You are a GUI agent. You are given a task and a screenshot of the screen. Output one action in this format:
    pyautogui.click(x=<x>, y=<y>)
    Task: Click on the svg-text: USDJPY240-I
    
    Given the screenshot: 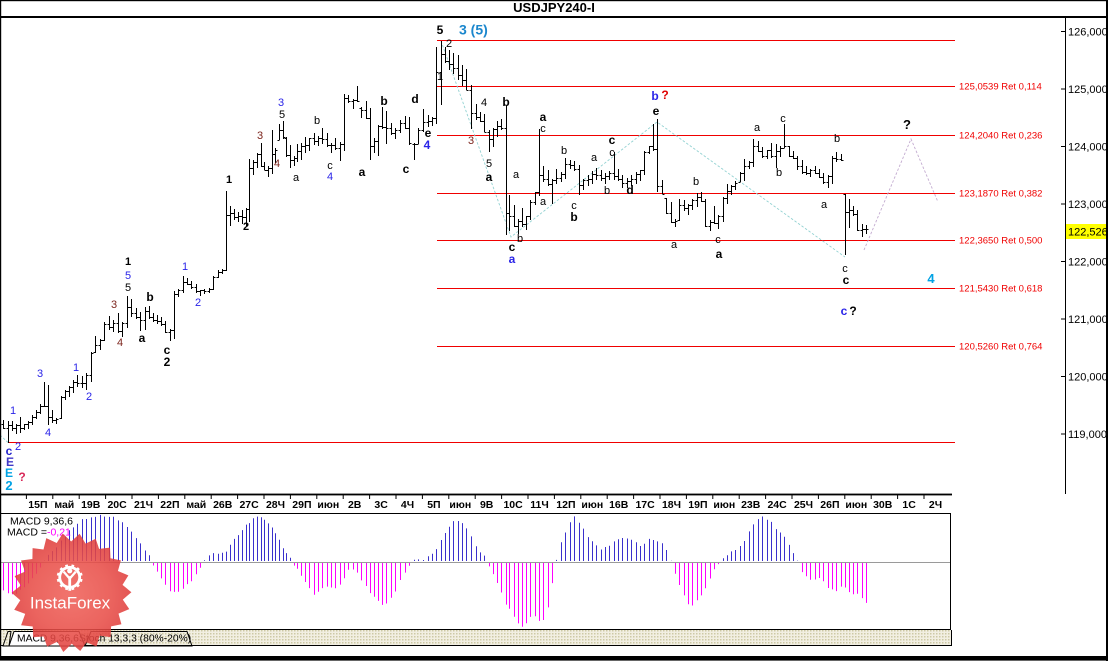 What is the action you would take?
    pyautogui.click(x=554, y=7)
    